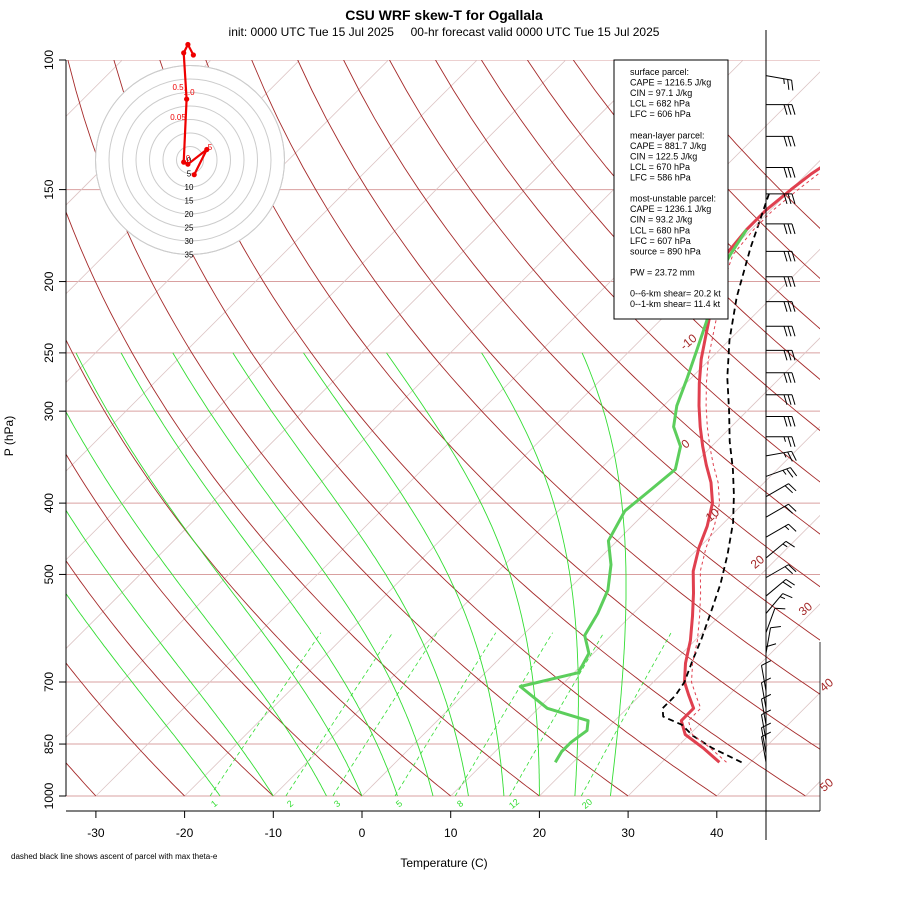 The height and width of the screenshot is (900, 900). I want to click on hodograph-ring-label: 25, so click(189, 228).